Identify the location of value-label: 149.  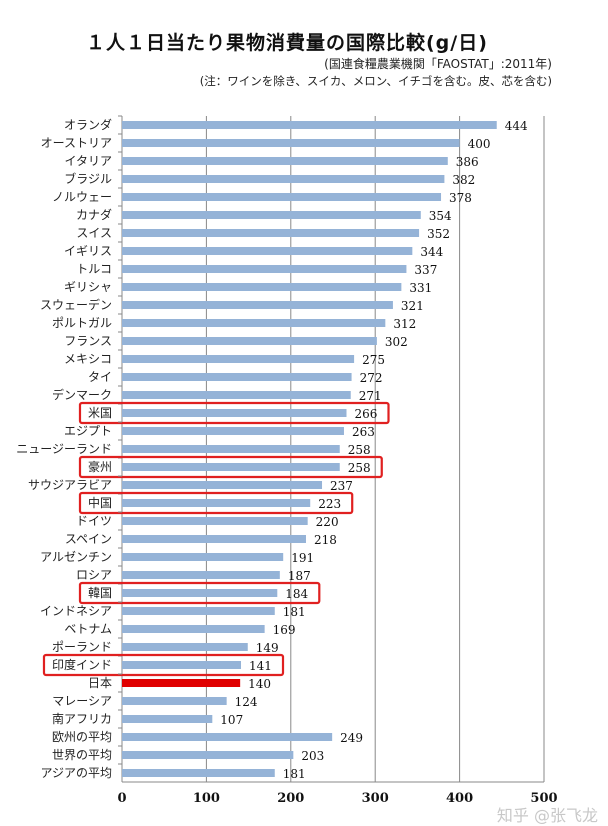
(267, 648).